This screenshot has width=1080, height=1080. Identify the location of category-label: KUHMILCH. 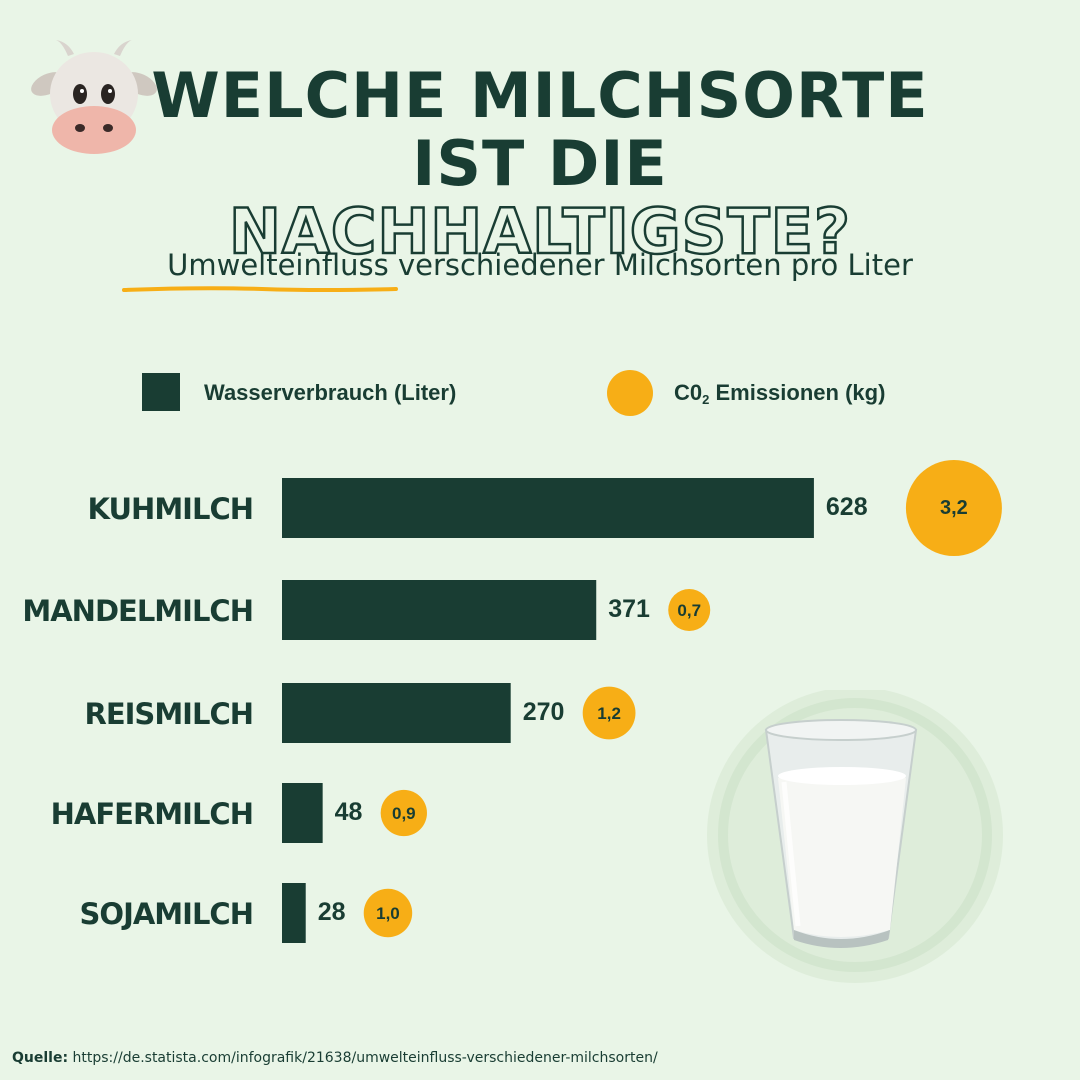
(170, 509).